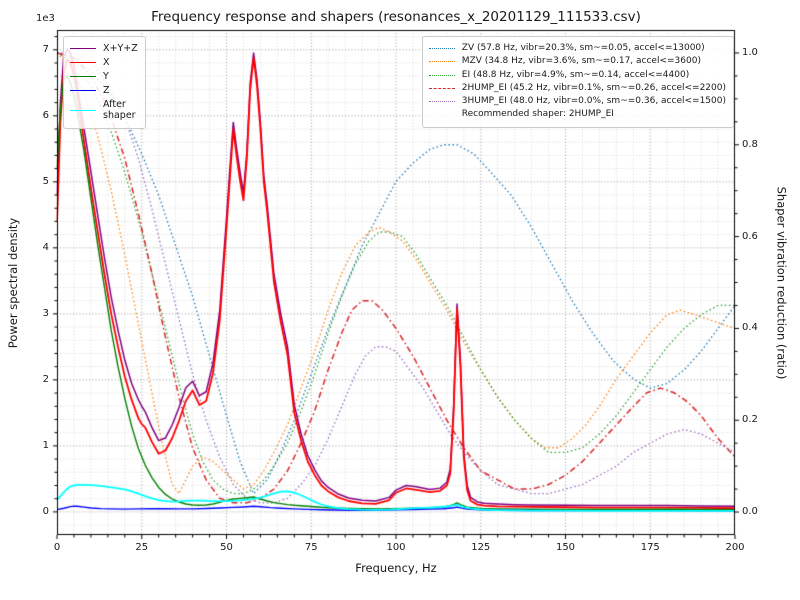 The image size is (800, 600). Describe the element at coordinates (750, 420) in the screenshot. I see `y-right-tick-label: 0.2` at that location.